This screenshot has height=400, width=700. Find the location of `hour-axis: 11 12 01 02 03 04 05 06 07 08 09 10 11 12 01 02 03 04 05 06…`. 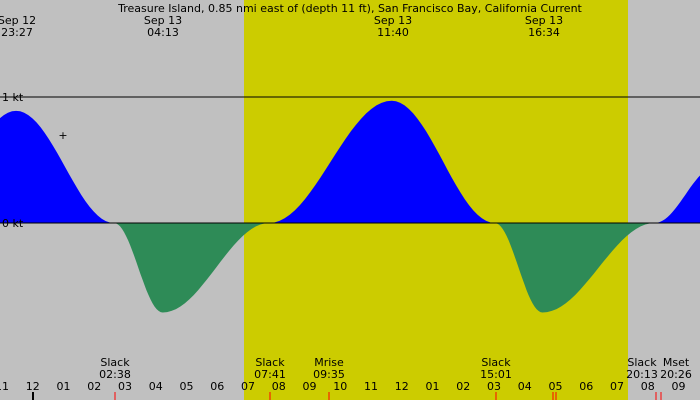

hour-axis: 11 12 01 02 03 04 05 06 07 08 09 10 11 12 01 02 03 04 05 06… is located at coordinates (343, 386).